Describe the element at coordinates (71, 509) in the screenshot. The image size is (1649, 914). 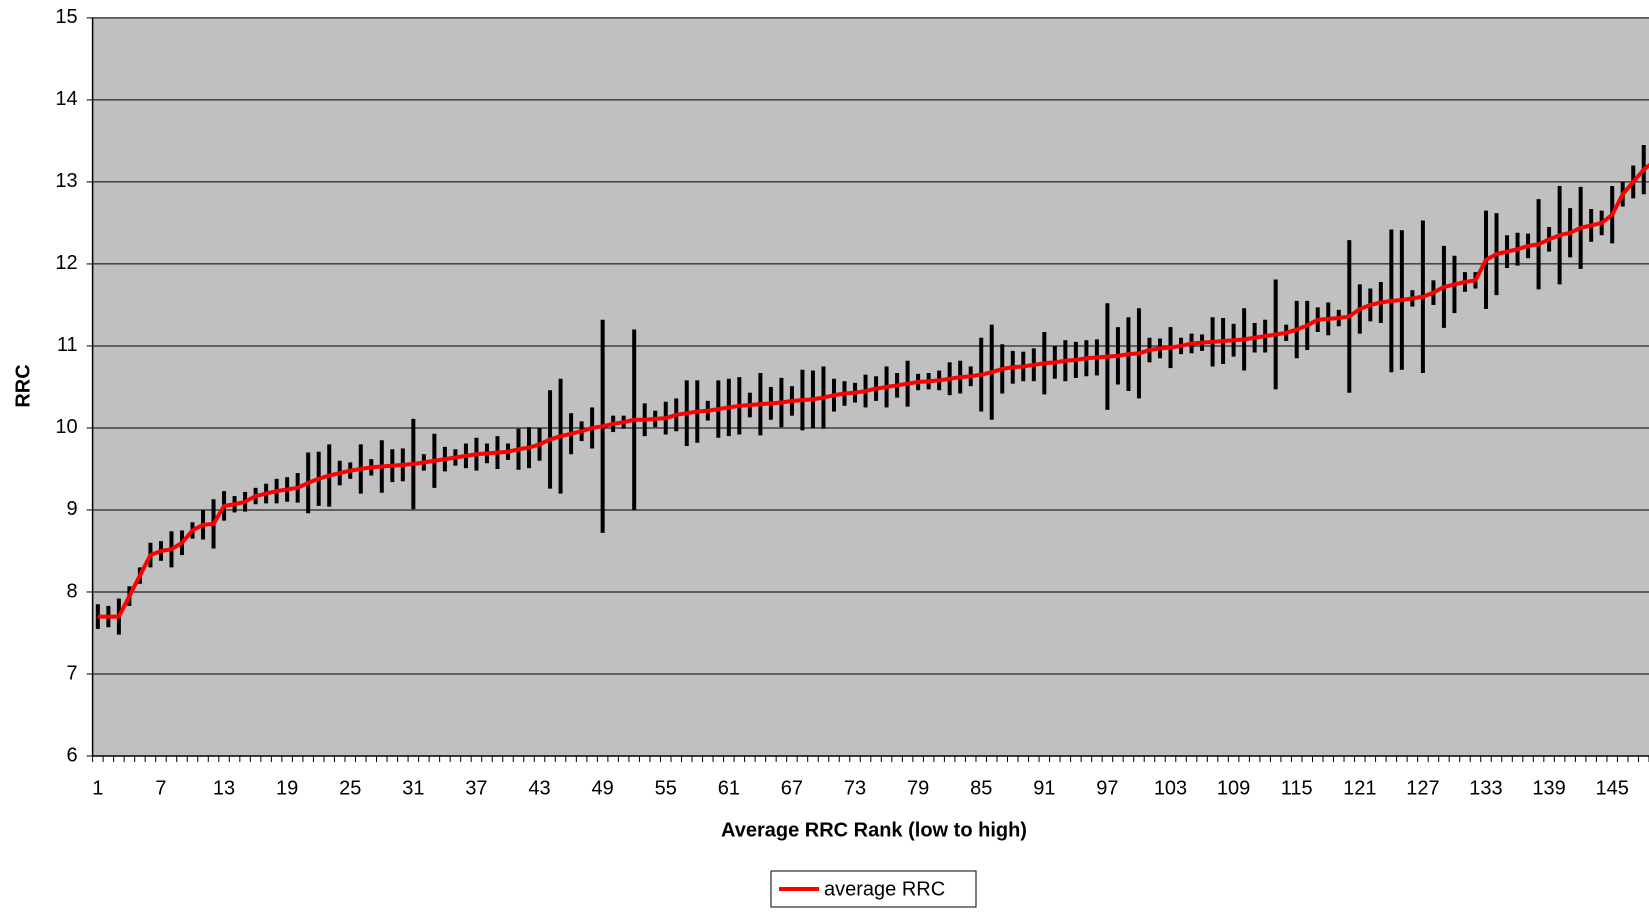
I see `y-tick-label: 9` at that location.